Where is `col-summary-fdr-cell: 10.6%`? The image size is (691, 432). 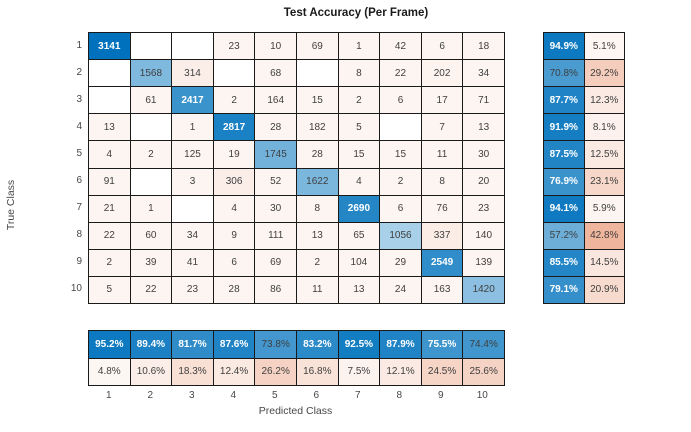 col-summary-fdr-cell: 10.6% is located at coordinates (151, 371).